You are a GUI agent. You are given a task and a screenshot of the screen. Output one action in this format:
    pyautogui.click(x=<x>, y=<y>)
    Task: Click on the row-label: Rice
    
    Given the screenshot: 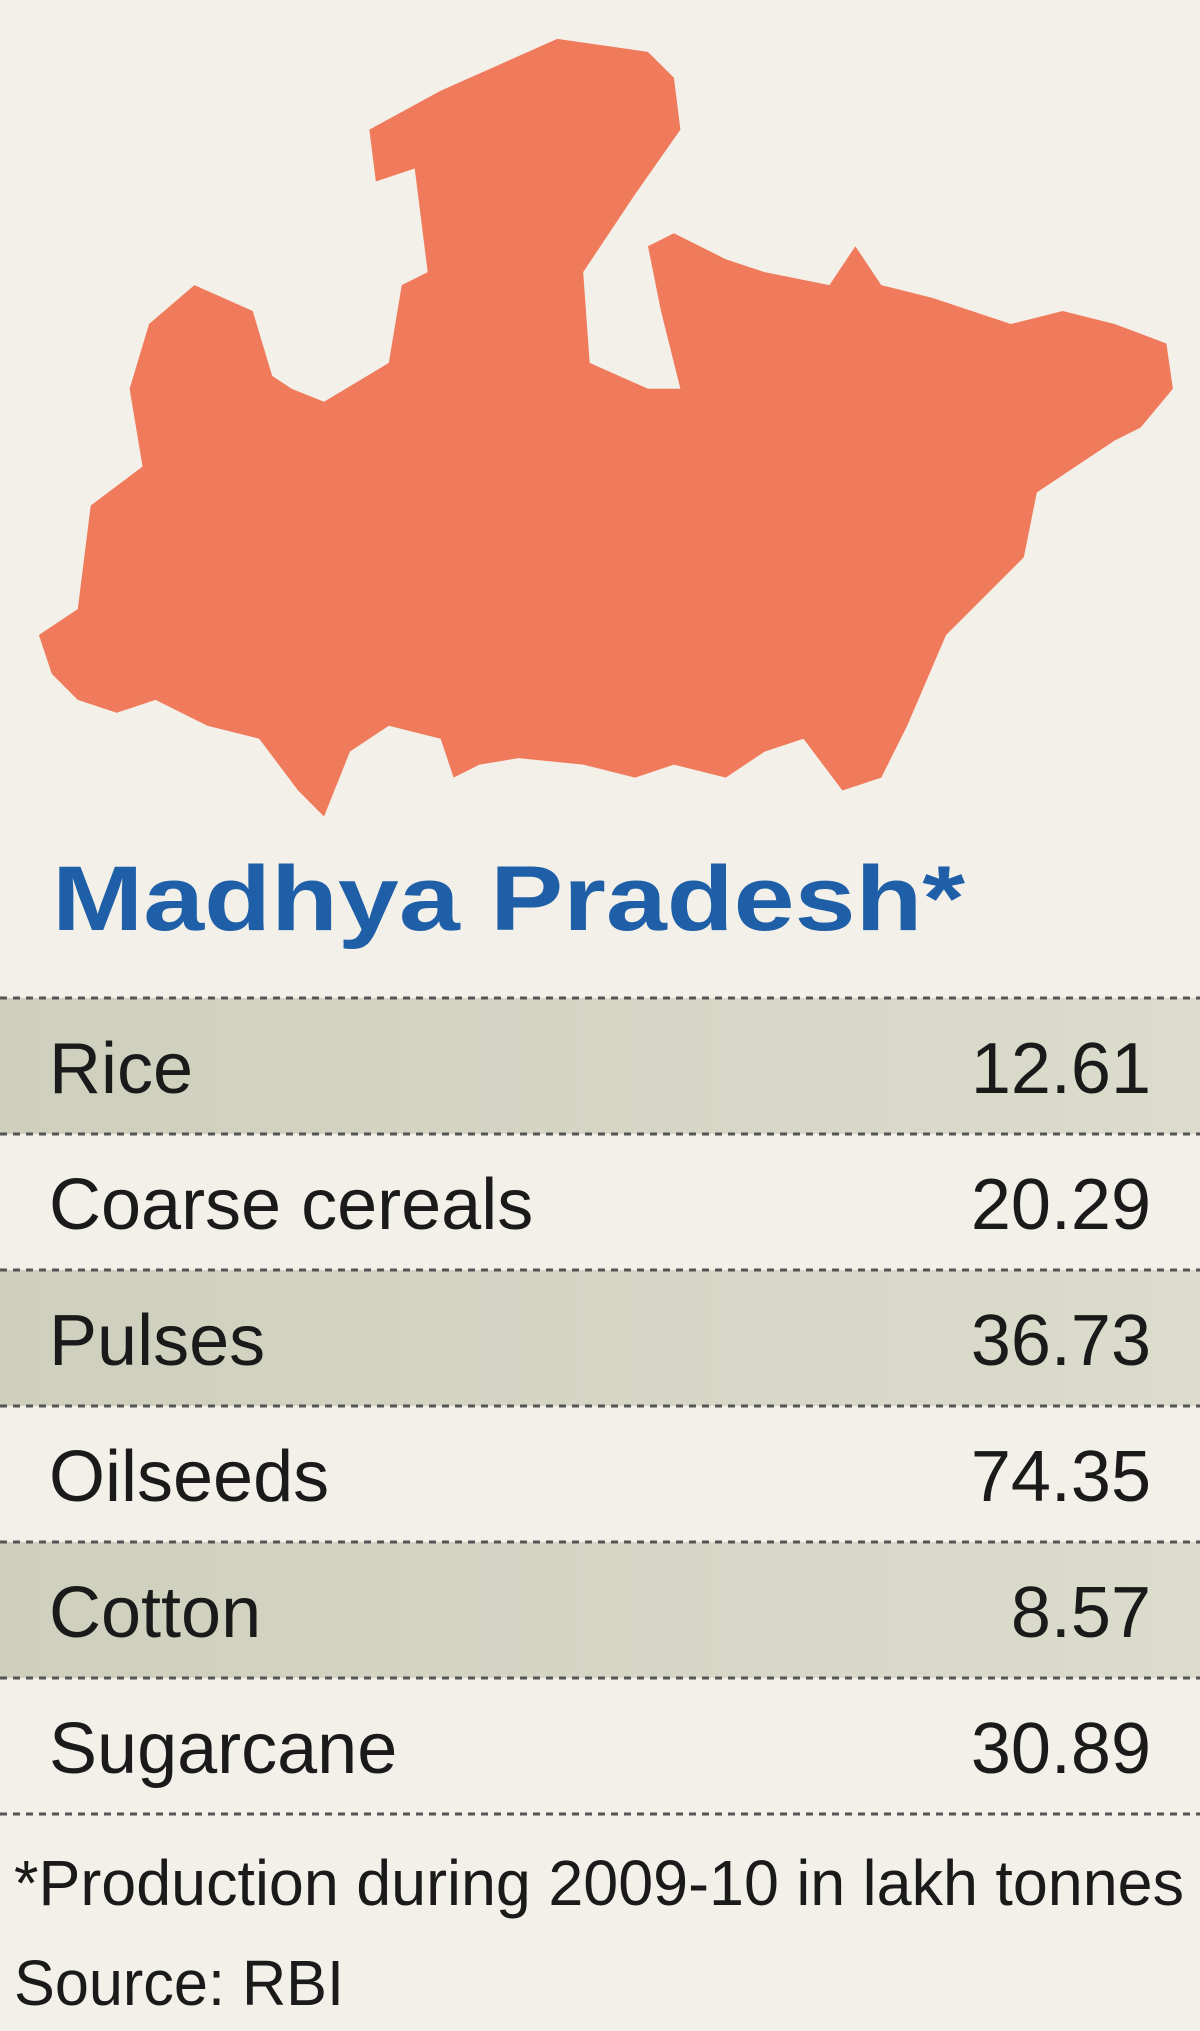 What is the action you would take?
    pyautogui.click(x=121, y=1069)
    